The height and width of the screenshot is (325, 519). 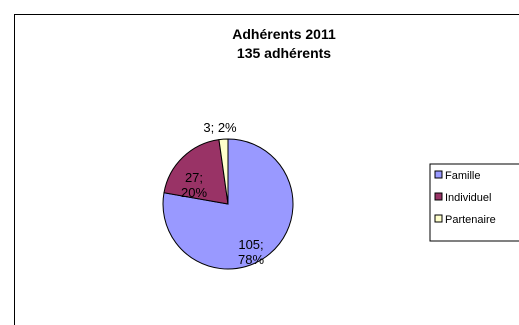 What do you see at coordinates (438, 218) in the screenshot?
I see `legend-swatch-partenaire` at bounding box center [438, 218].